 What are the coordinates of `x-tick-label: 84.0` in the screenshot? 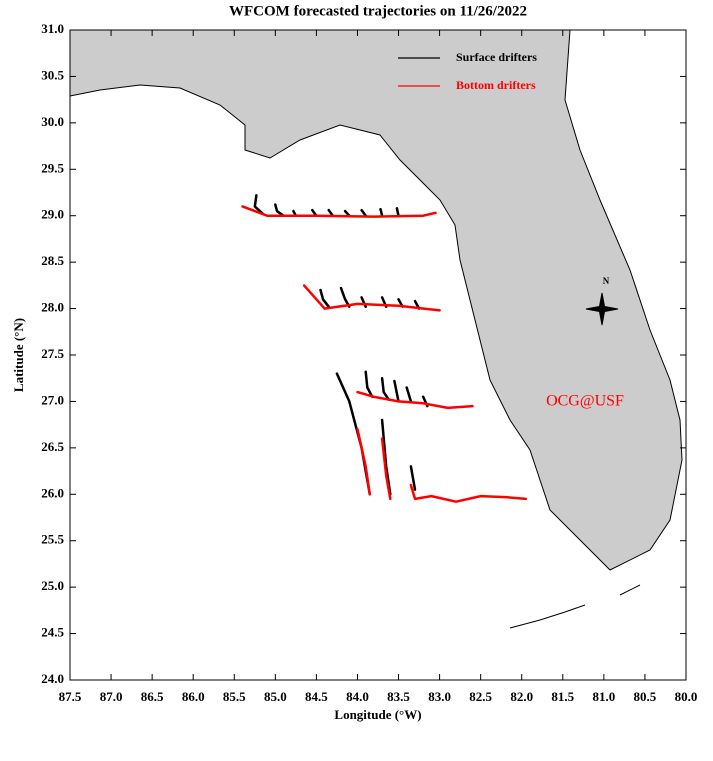 It's located at (357, 696).